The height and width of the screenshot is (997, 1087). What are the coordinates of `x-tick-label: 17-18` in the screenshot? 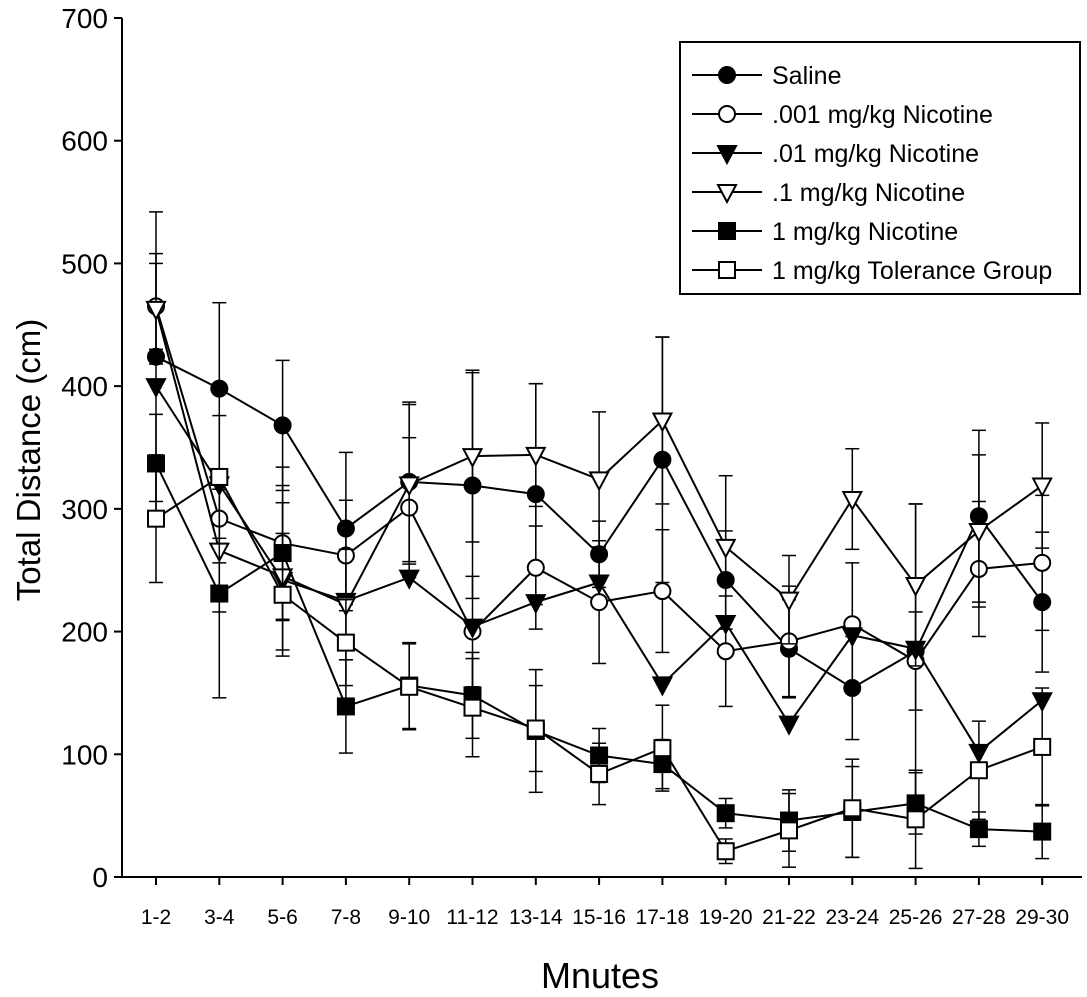 It's located at (663, 917).